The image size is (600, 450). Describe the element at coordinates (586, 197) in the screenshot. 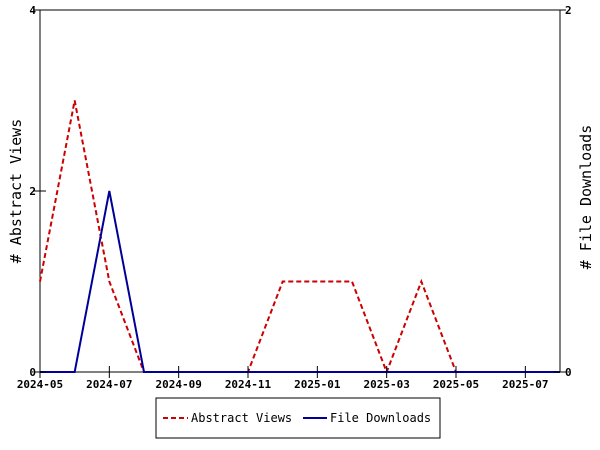

I see `y2-axis-title: # File Downloads` at that location.